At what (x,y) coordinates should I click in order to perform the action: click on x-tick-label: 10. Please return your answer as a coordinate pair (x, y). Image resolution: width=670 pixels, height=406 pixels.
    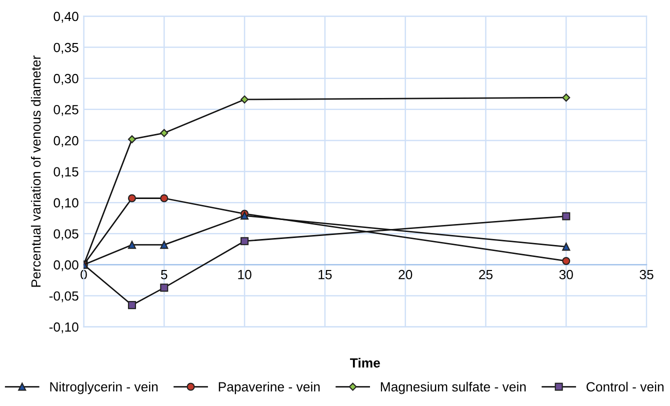
    Looking at the image, I should click on (245, 275).